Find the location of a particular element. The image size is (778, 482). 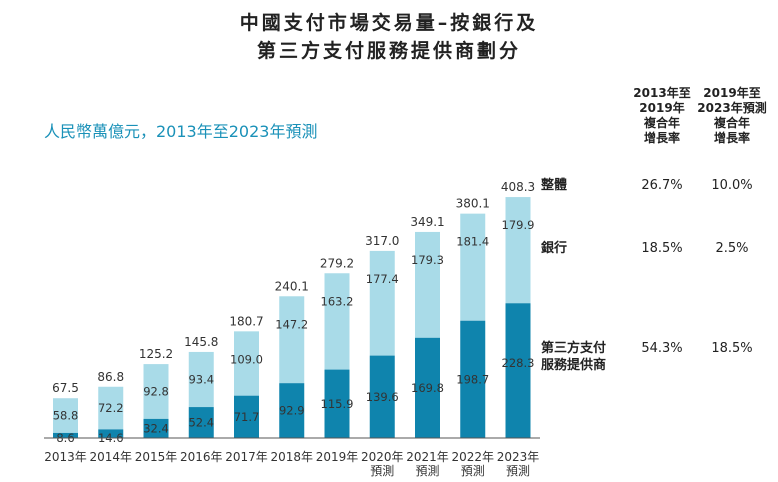

bar-bank-value-label: 58.8 is located at coordinates (66, 416).